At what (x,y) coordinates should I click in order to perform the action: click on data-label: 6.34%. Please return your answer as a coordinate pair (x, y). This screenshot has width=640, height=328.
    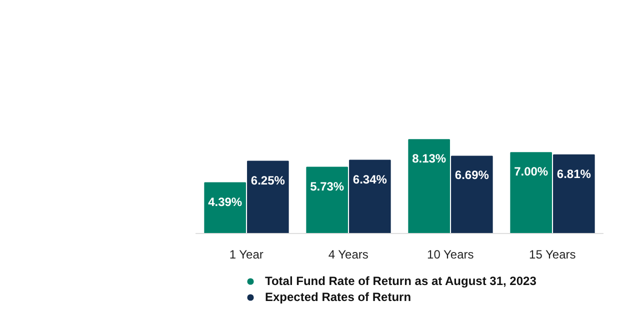
    Looking at the image, I should click on (370, 179).